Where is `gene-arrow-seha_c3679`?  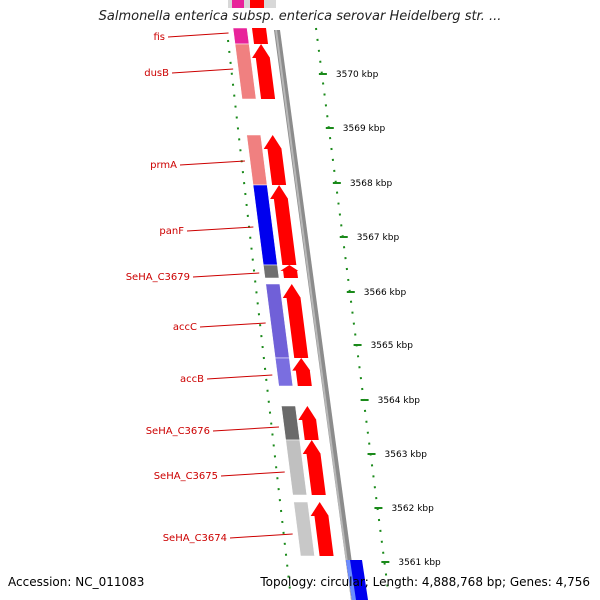
gene-arrow-seha_c3679 is located at coordinates (289, 271).